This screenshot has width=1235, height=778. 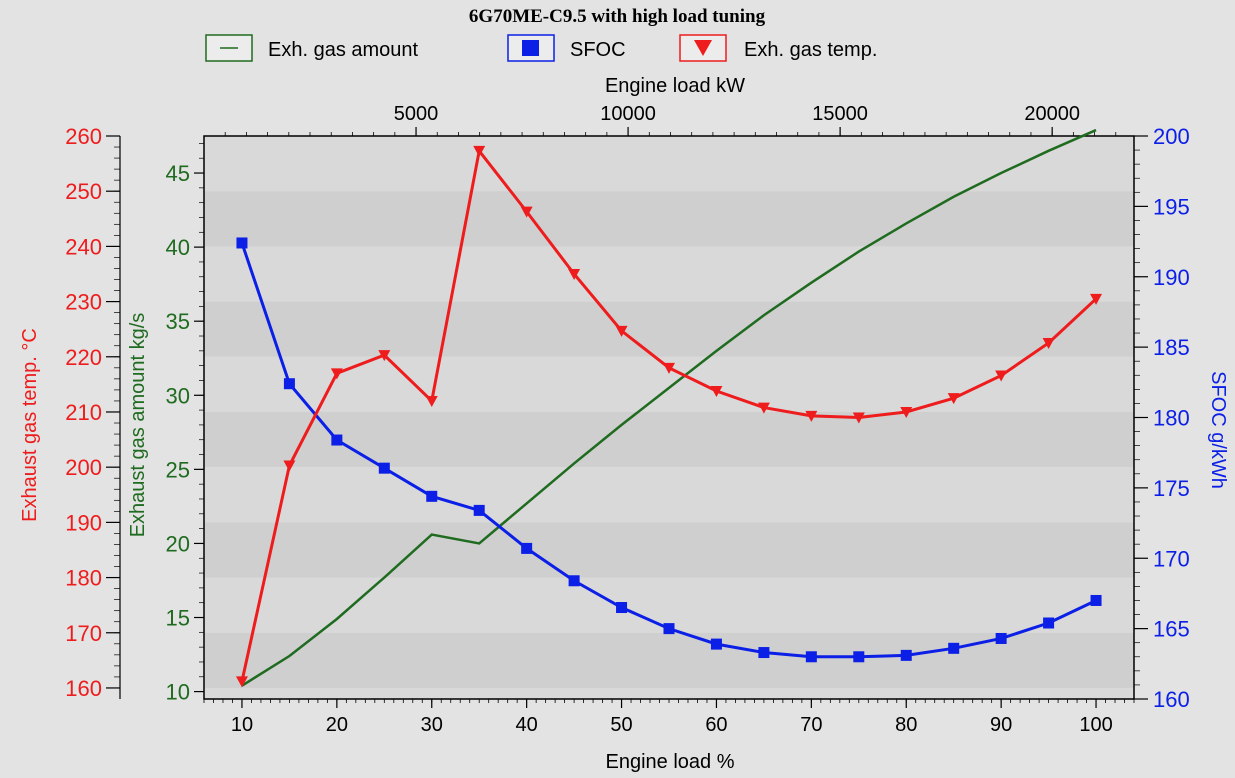 What do you see at coordinates (83, 246) in the screenshot?
I see `temp-tick-label: 240` at bounding box center [83, 246].